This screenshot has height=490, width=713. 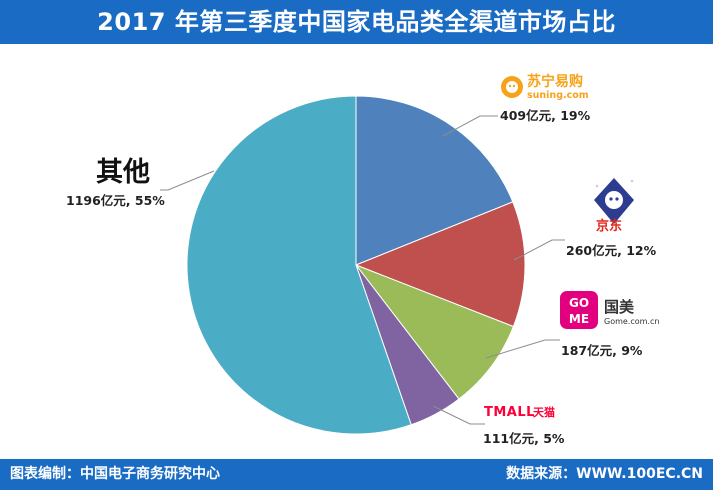 I want to click on jd-value-label: 260亿元, 12%, so click(x=611, y=250).